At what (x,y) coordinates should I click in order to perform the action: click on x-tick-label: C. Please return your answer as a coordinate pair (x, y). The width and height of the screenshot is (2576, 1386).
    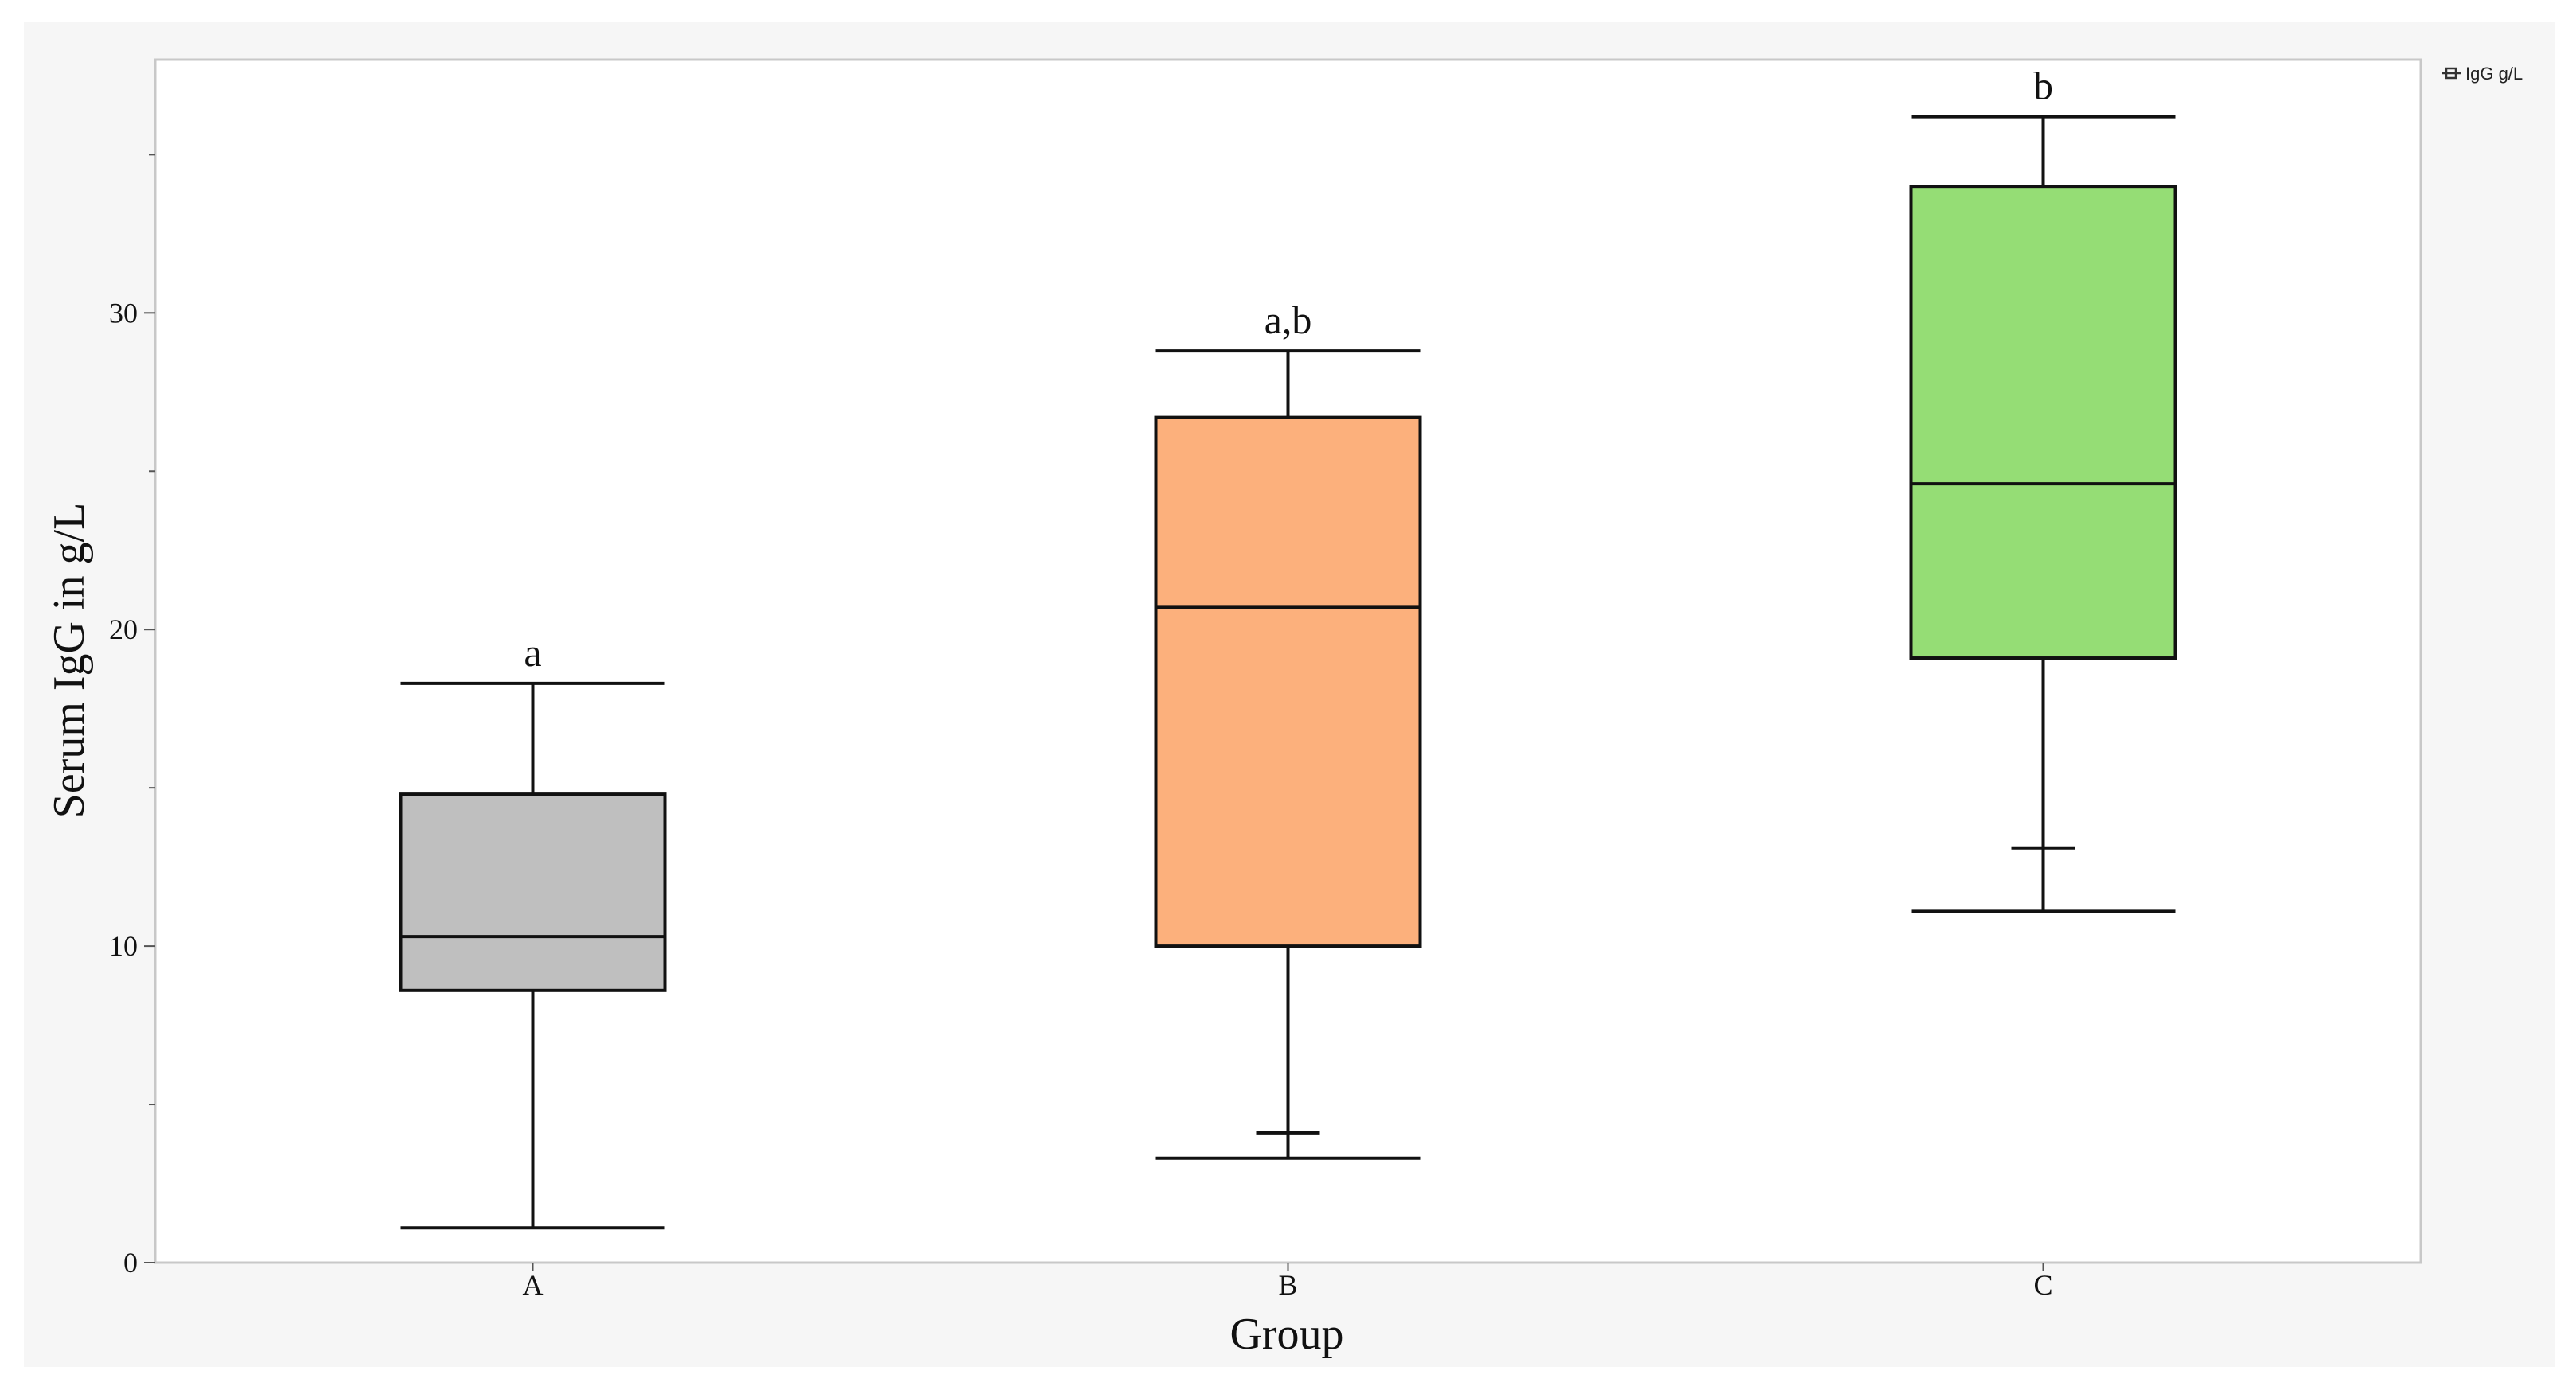
    Looking at the image, I should click on (2043, 1285).